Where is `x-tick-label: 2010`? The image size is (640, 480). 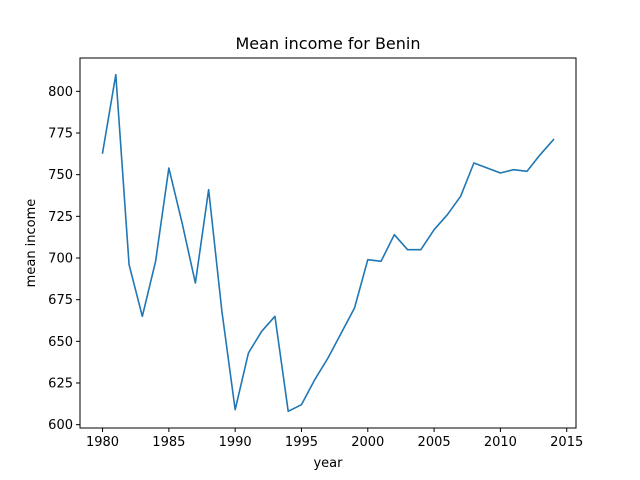 x-tick-label: 2010 is located at coordinates (500, 442).